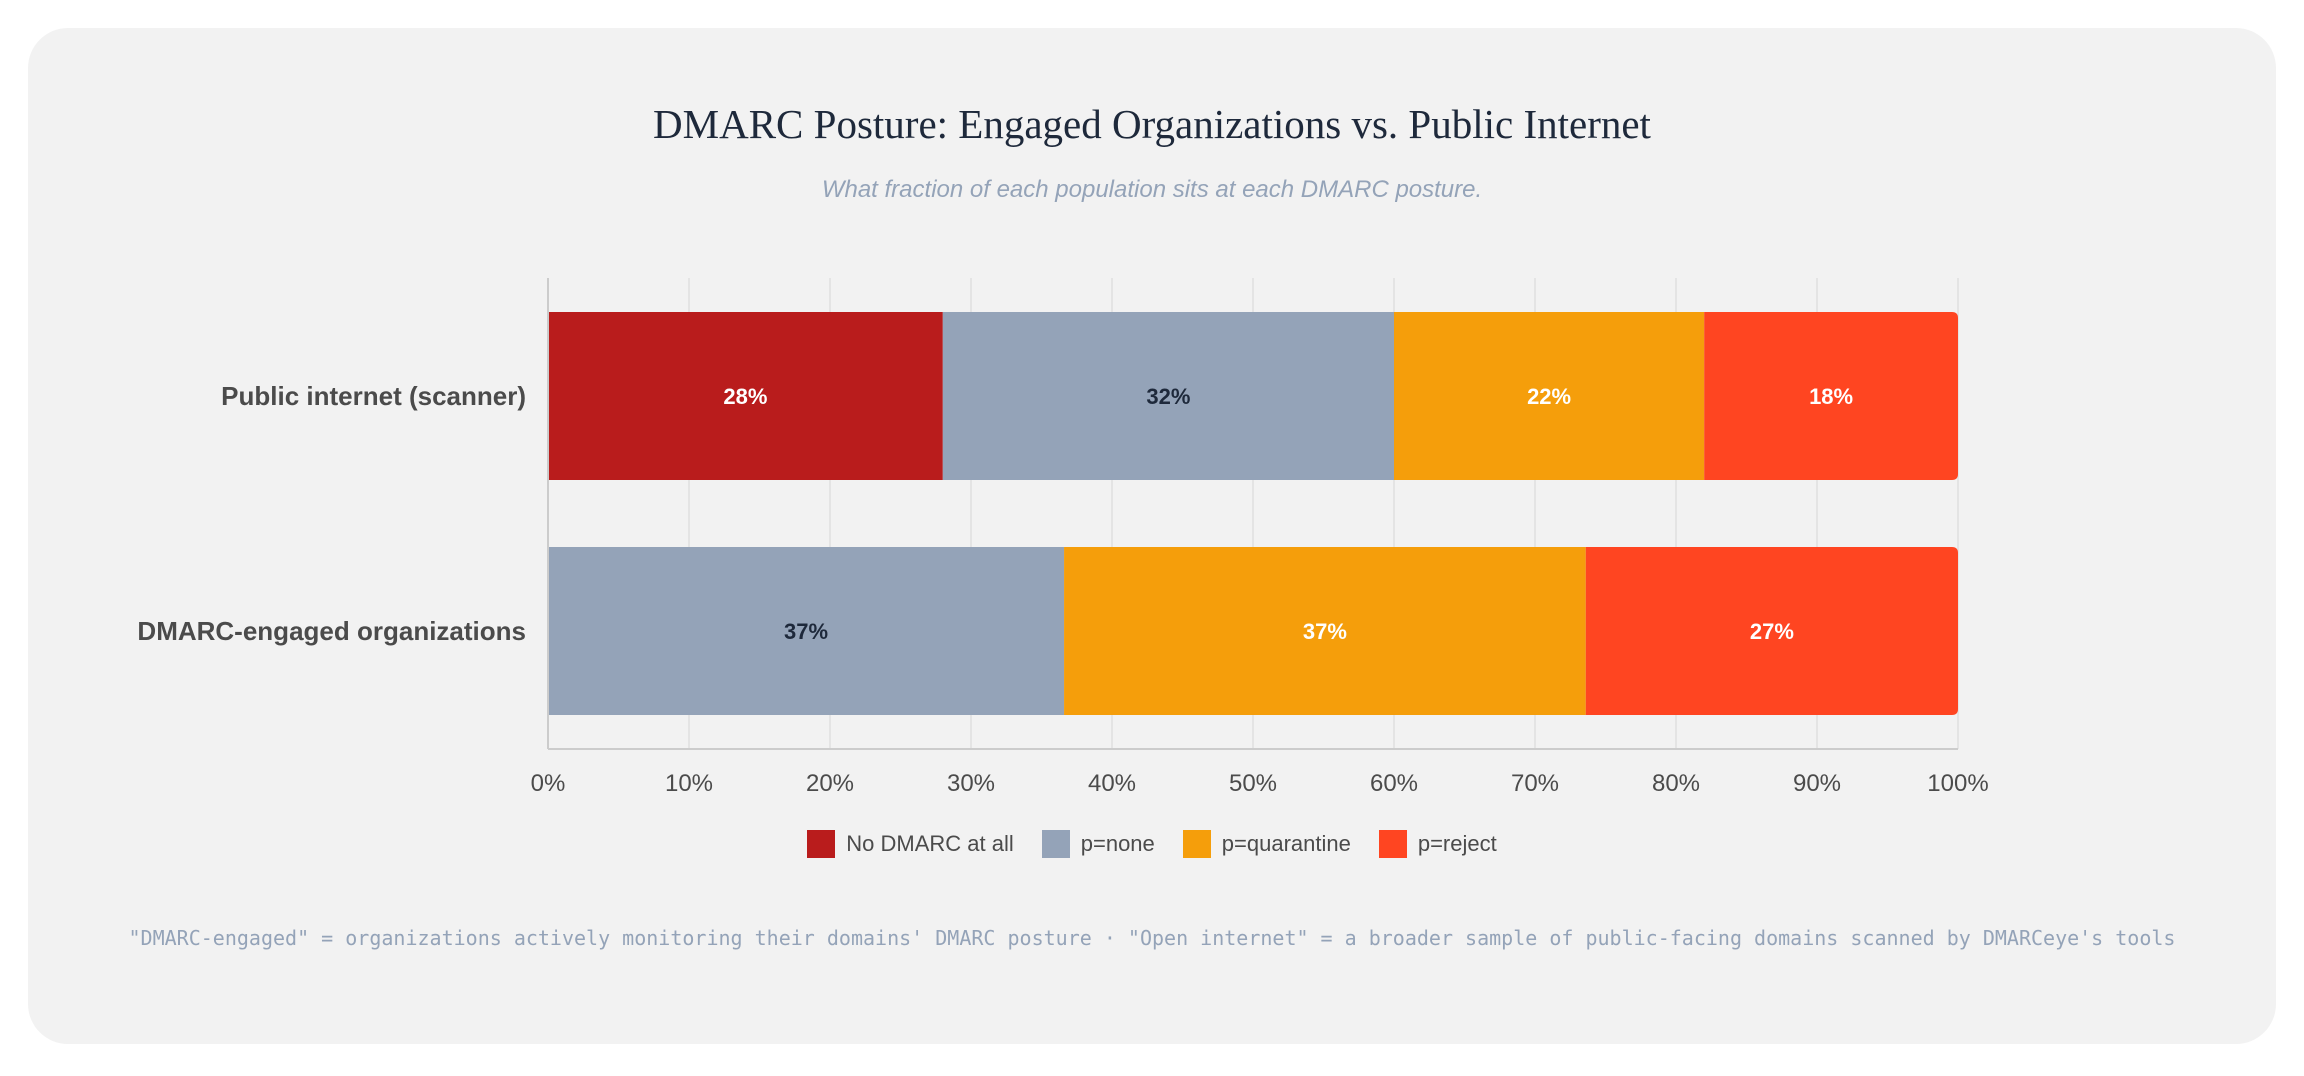 The height and width of the screenshot is (1076, 2304). What do you see at coordinates (1535, 783) in the screenshot?
I see `x-tick-label: 70%` at bounding box center [1535, 783].